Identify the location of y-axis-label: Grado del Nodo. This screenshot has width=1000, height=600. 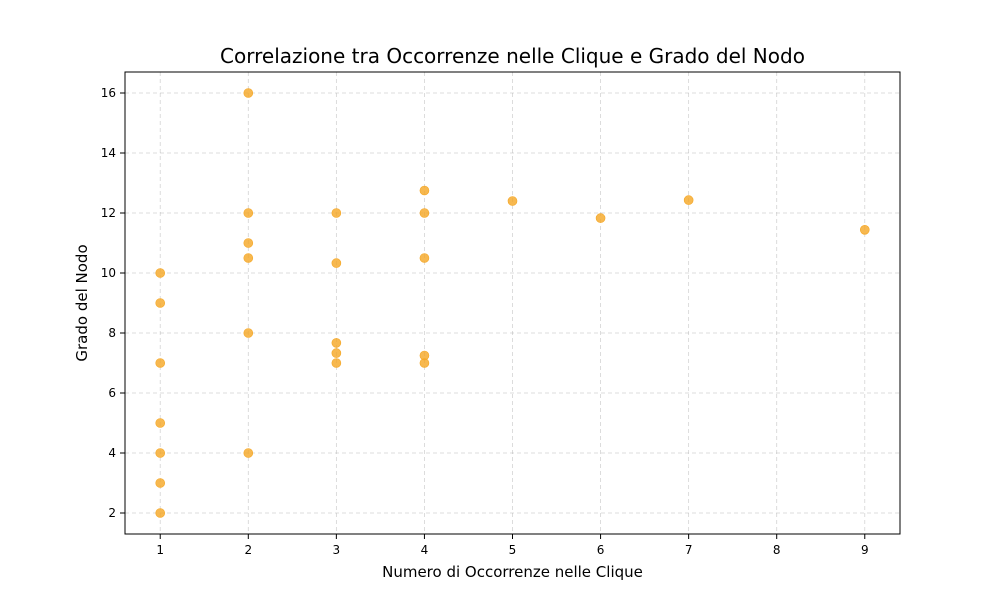
(82, 302).